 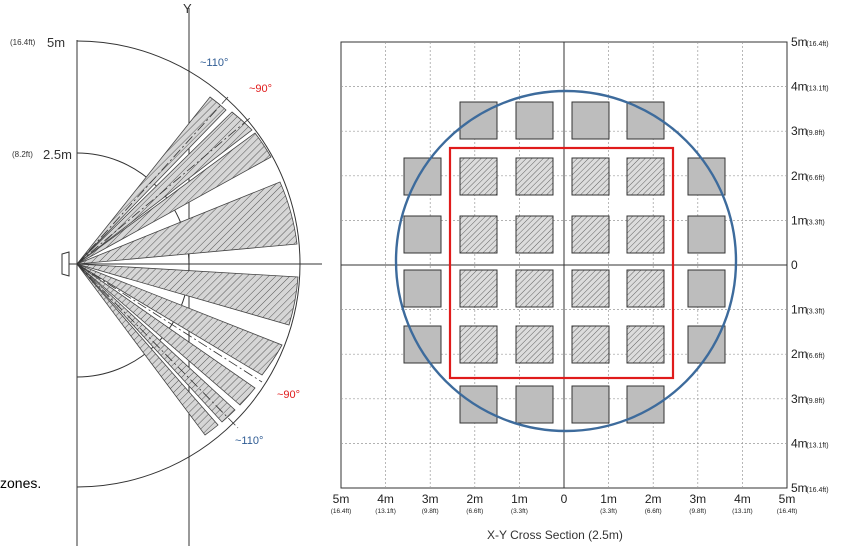 What do you see at coordinates (799, 488) in the screenshot?
I see `right-axis-tick-label: 5m` at bounding box center [799, 488].